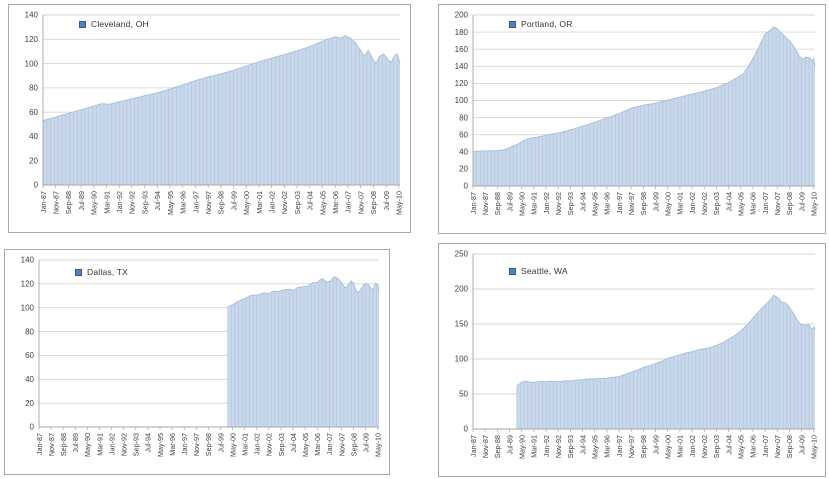  Describe the element at coordinates (32, 63) in the screenshot. I see `svg-text: 100` at that location.